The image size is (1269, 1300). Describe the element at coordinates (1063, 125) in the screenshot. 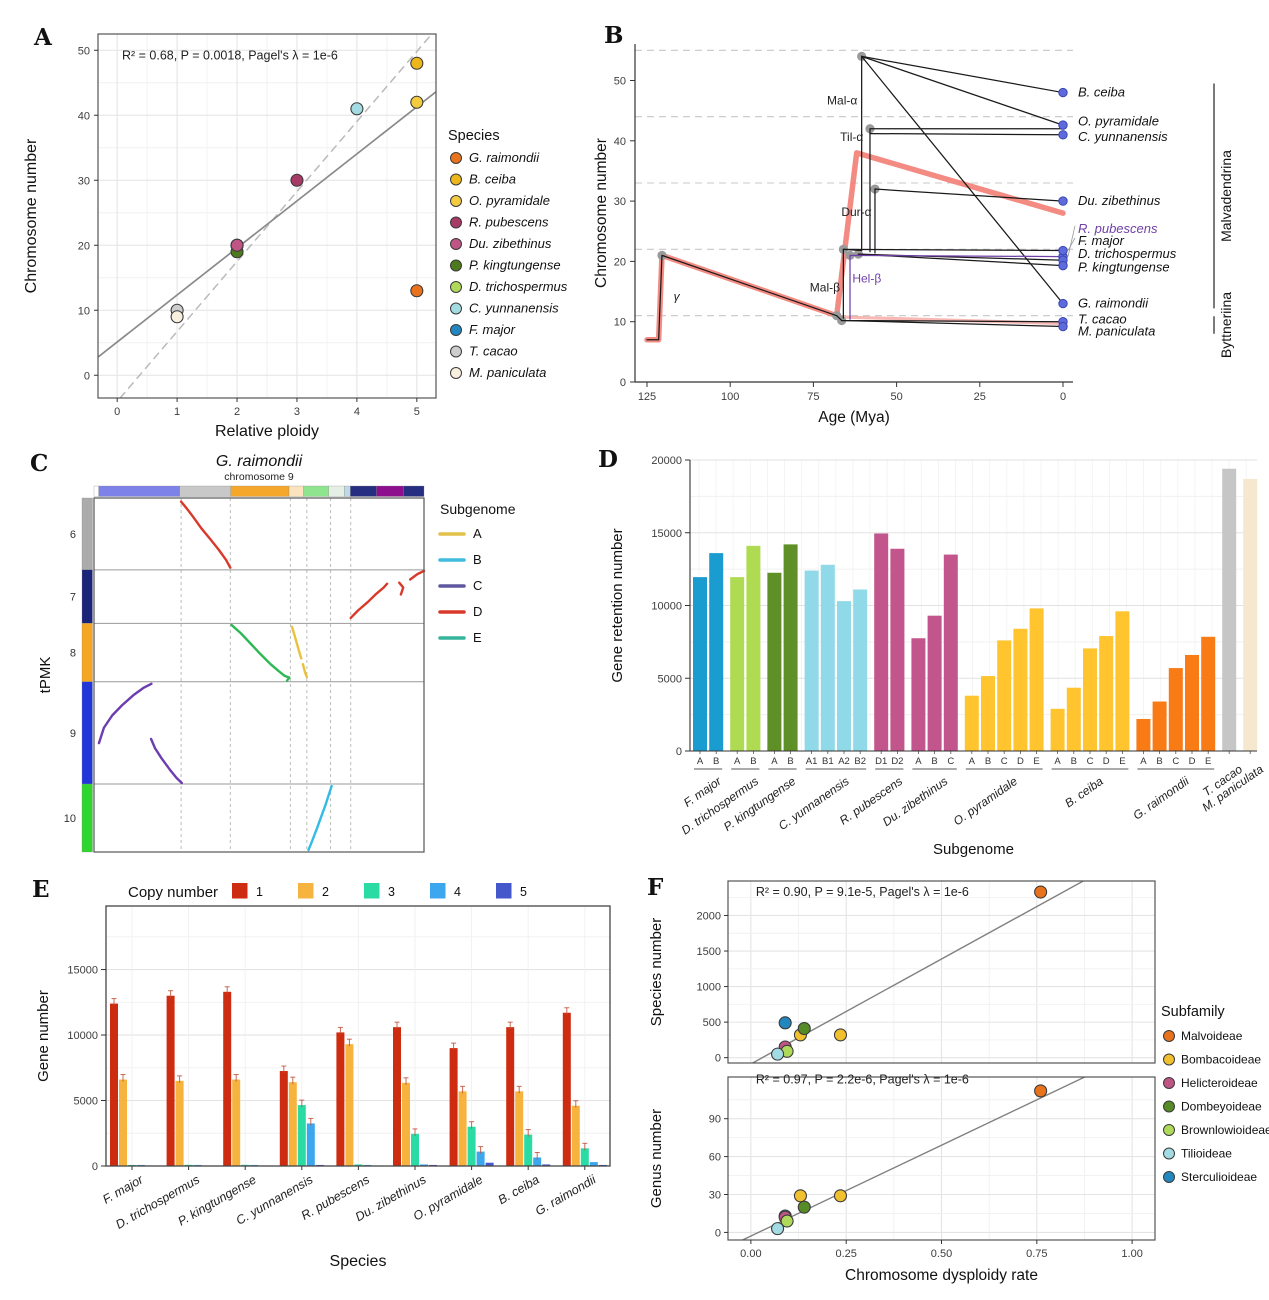

I see `tip-dot-O. pyramidale` at that location.